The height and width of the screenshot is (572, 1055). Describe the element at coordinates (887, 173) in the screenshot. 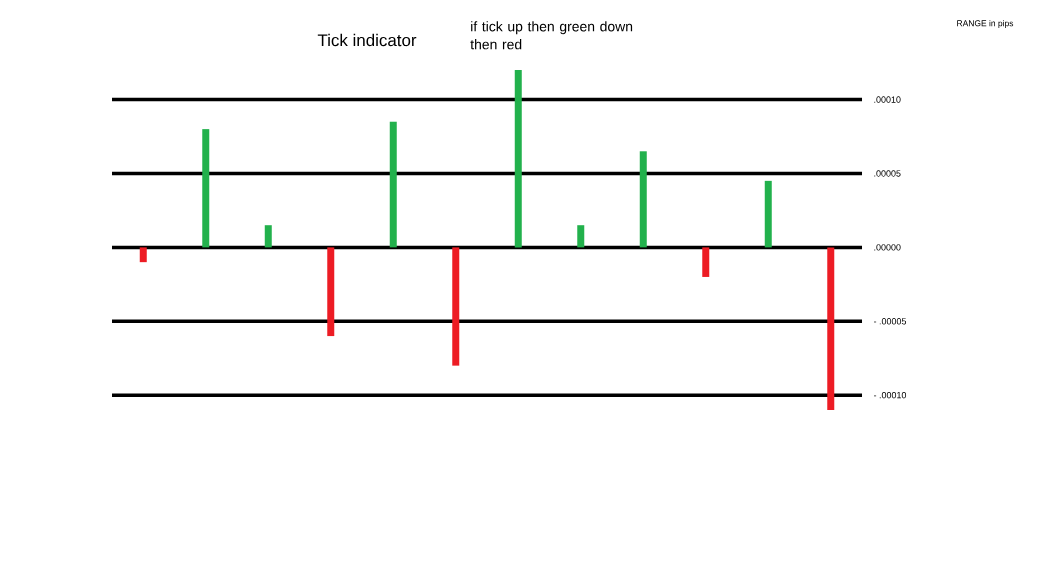

I see `y-tick-label: .00005` at that location.